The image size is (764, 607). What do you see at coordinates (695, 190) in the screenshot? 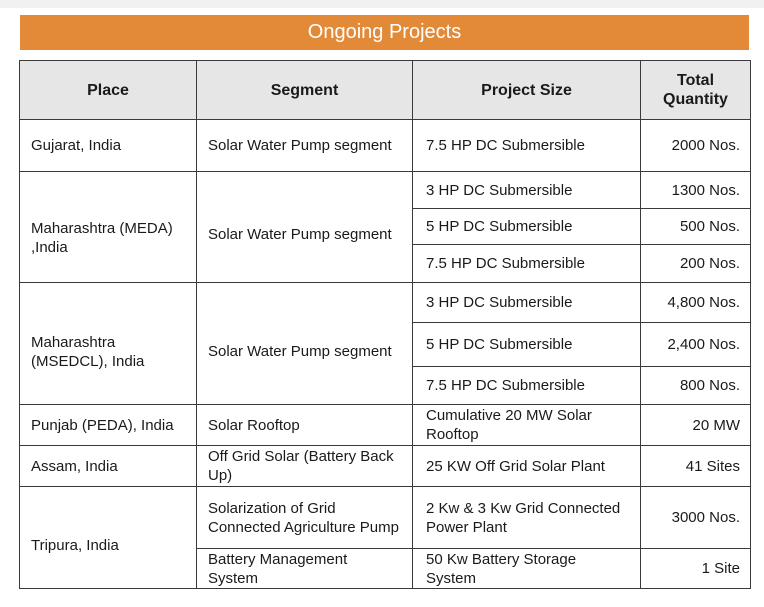
I see `quantity-cell: 1300 Nos.` at bounding box center [695, 190].